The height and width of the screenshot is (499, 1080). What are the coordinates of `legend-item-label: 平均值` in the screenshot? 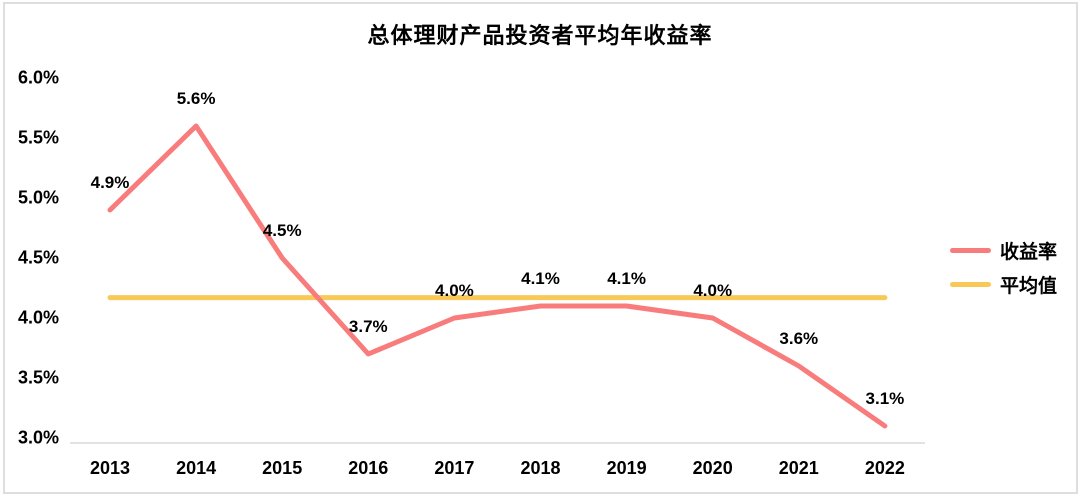 It's located at (1029, 286).